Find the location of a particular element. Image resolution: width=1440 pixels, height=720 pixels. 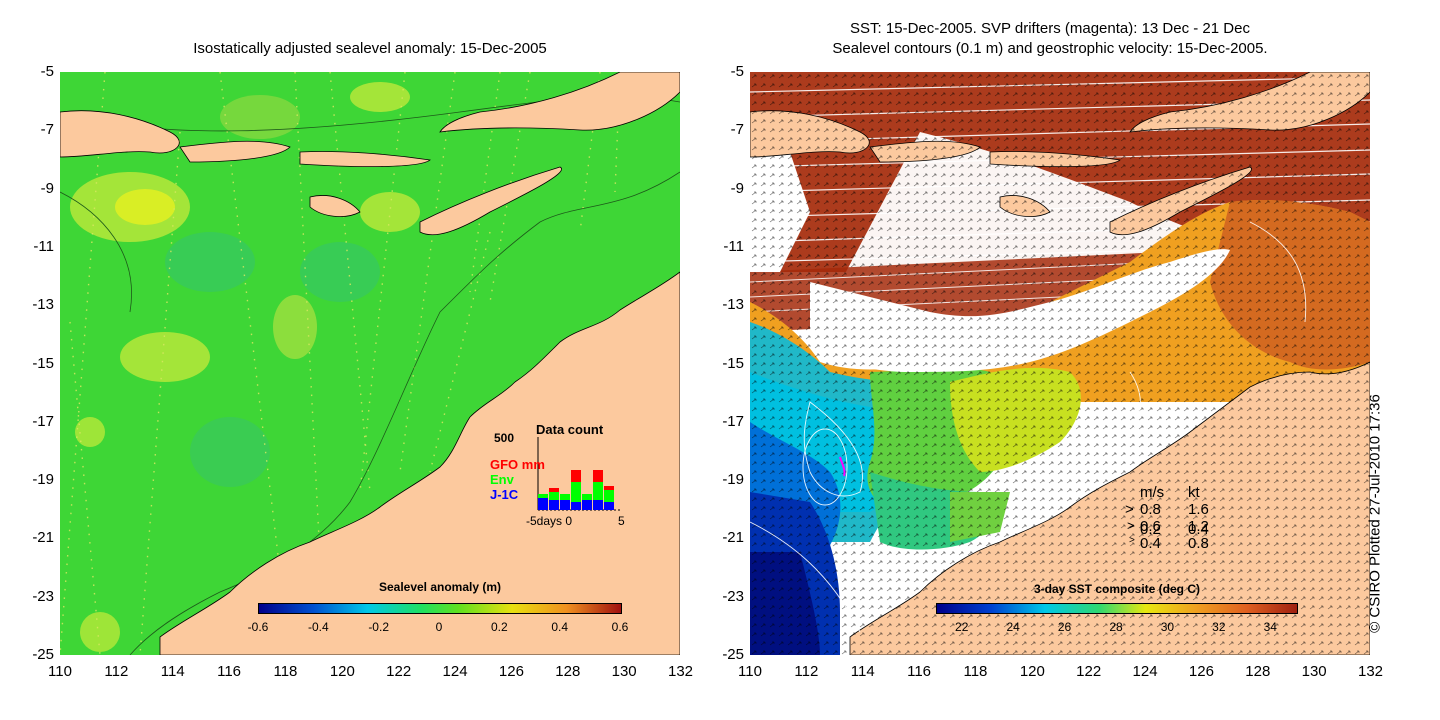

colorbar-tick-label: -0.6 is located at coordinates (258, 627).